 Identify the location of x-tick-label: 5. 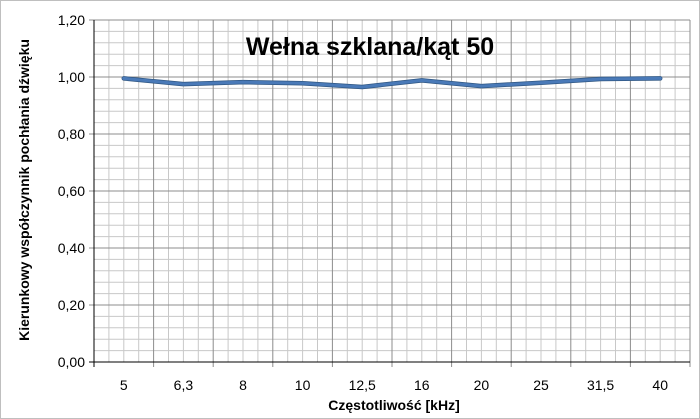
(124, 385).